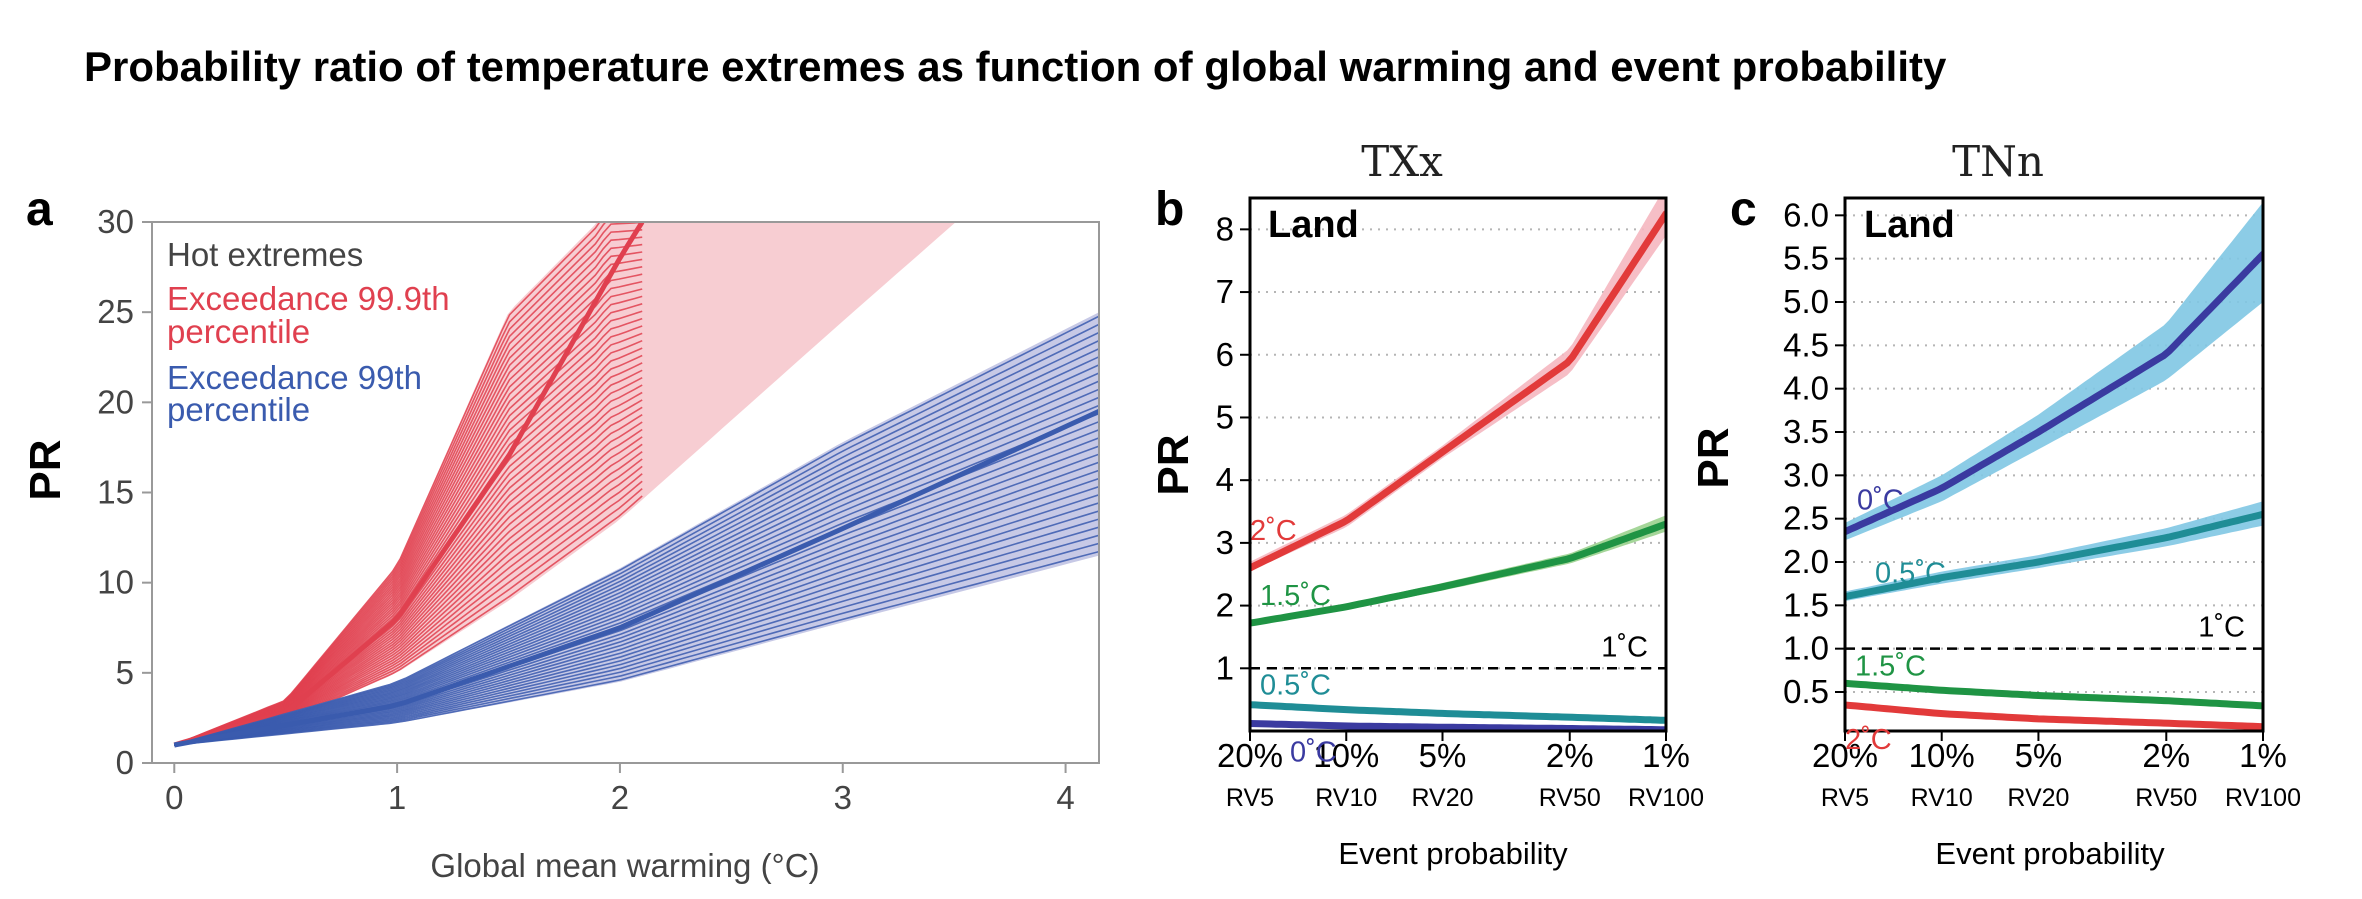  I want to click on y-ticks-c: 0.5 1.0 1.5 2.0 2.5 3.0 3.5 4.0 4.5 5.0 5.5 6.0, so click(1814, 453).